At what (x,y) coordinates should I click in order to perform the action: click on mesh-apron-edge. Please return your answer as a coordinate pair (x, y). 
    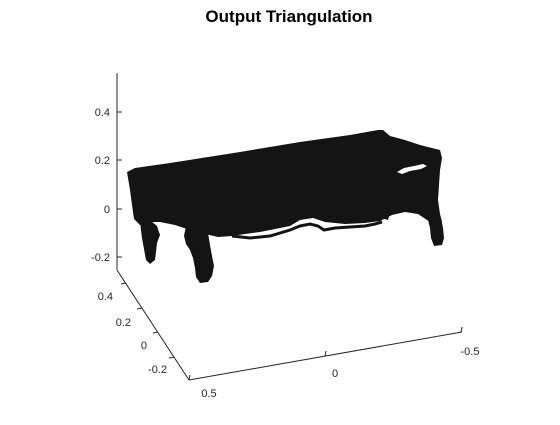
    Looking at the image, I should click on (307, 230).